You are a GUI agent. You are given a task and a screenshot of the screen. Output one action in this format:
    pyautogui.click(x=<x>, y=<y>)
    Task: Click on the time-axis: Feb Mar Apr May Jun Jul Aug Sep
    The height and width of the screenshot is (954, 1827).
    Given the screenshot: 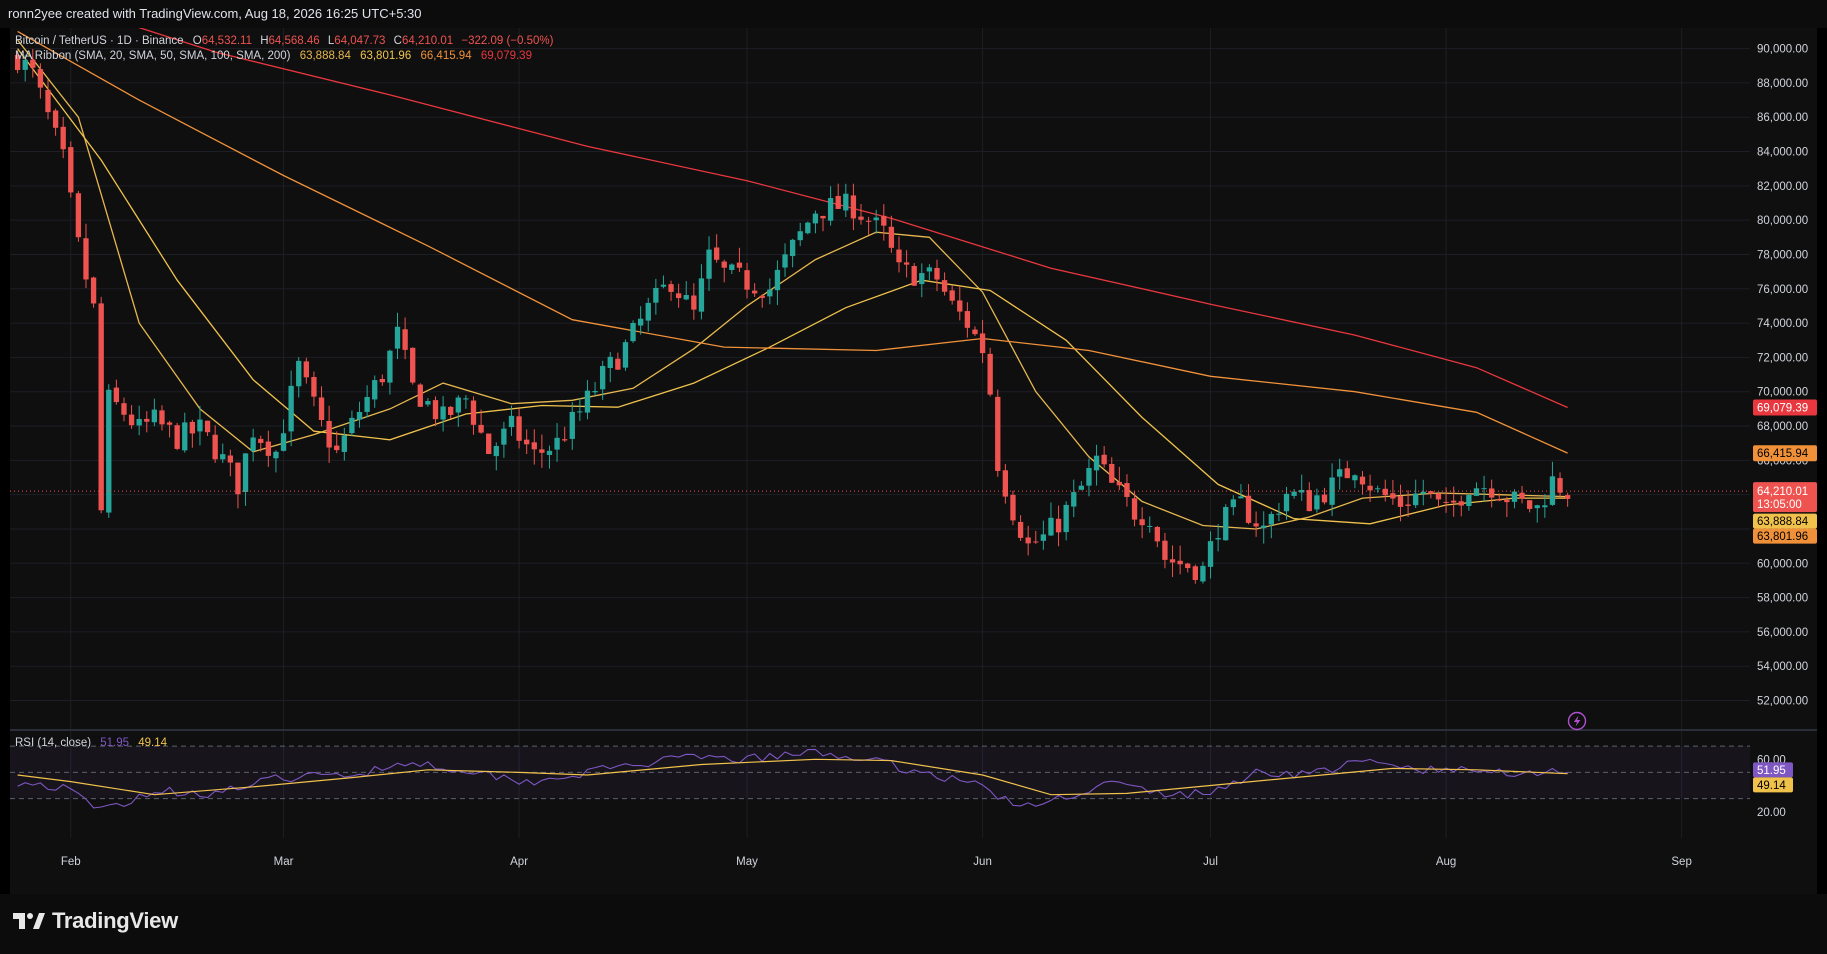 What is the action you would take?
    pyautogui.click(x=876, y=862)
    